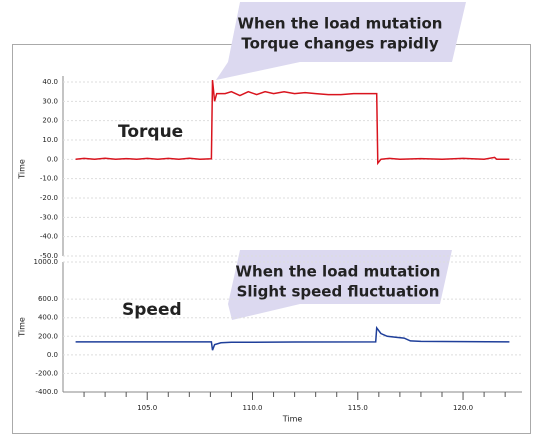 The width and height of the screenshot is (541, 436). Describe the element at coordinates (50, 121) in the screenshot. I see `y-tick-label: 20.0` at that location.